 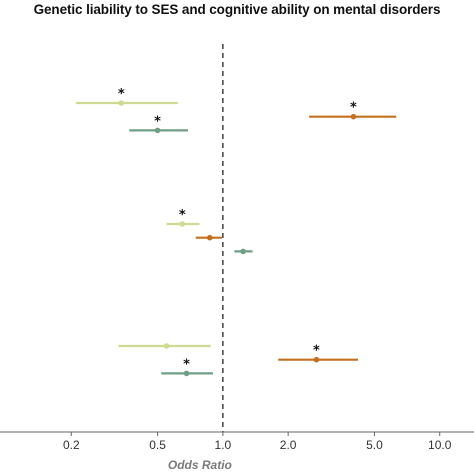 What do you see at coordinates (200, 465) in the screenshot?
I see `x-axis-label: Odds Ratio` at bounding box center [200, 465].